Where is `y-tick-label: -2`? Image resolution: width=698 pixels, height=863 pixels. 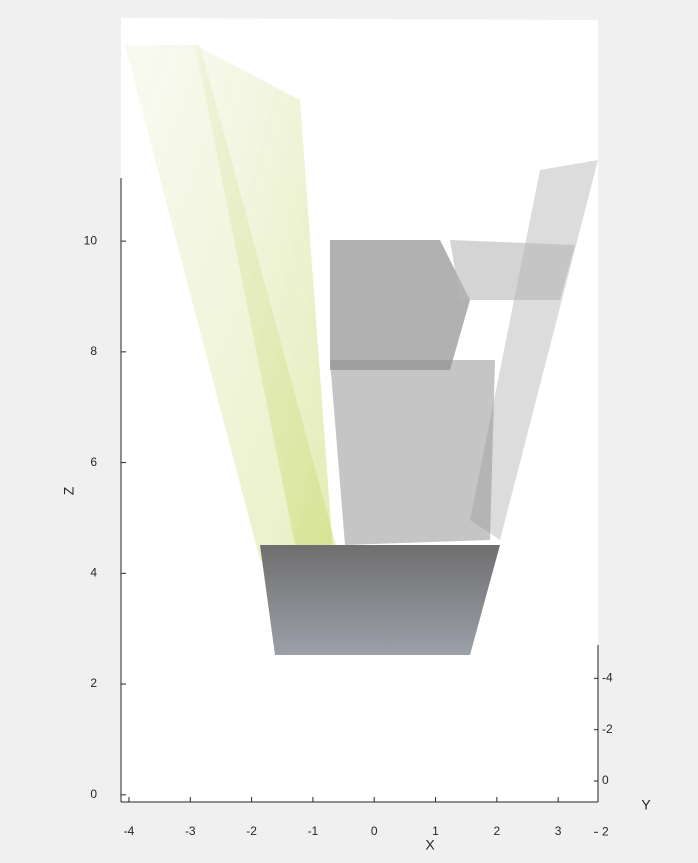 y-tick-label: -2 is located at coordinates (607, 729).